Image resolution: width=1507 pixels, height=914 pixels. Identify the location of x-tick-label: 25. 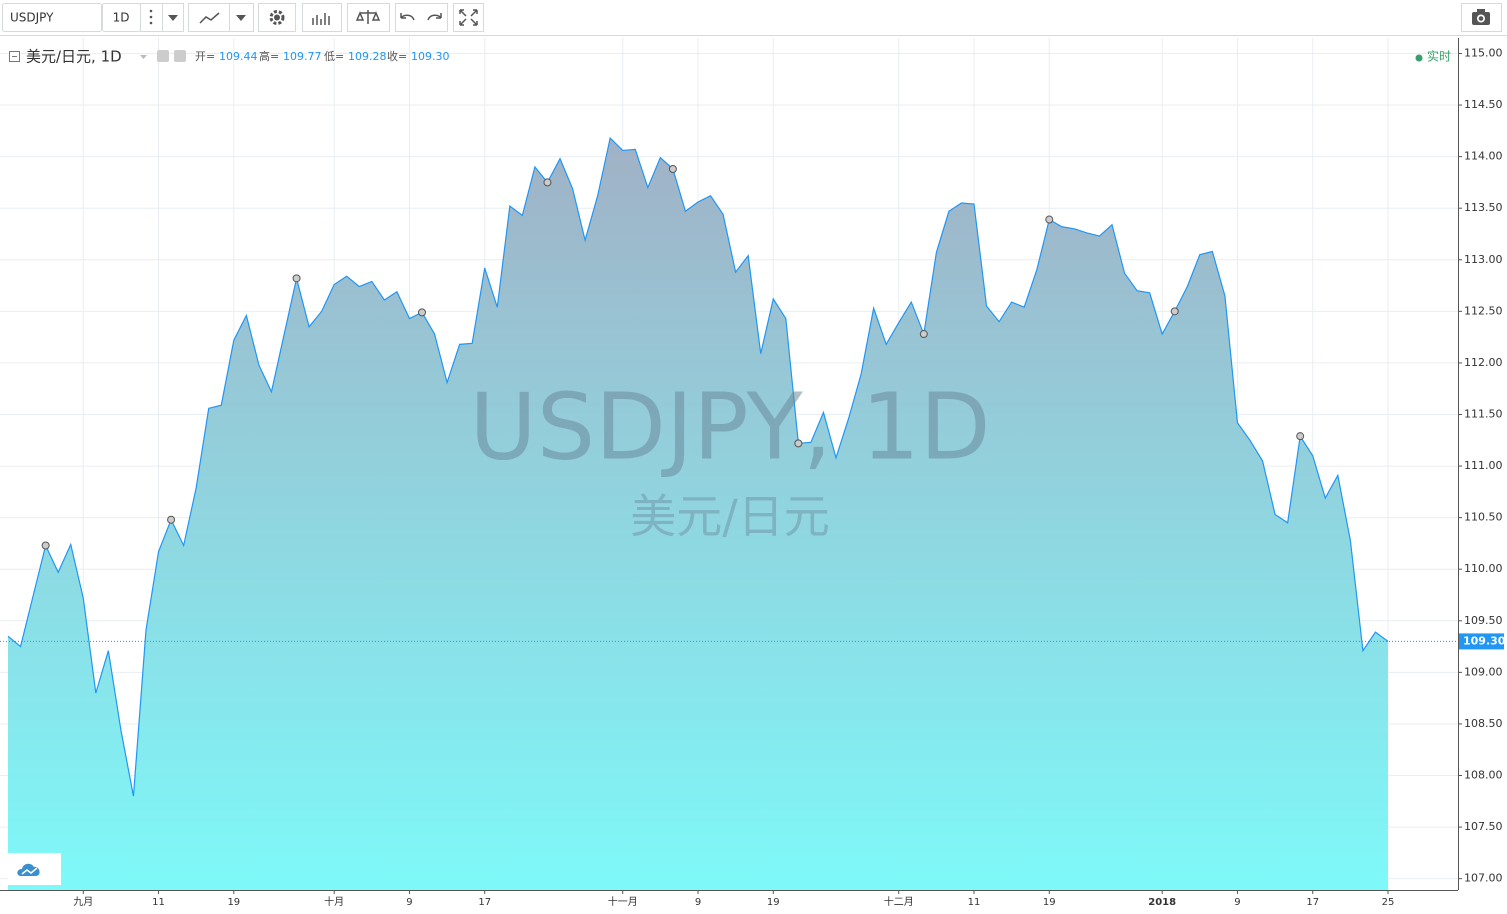
(1388, 902).